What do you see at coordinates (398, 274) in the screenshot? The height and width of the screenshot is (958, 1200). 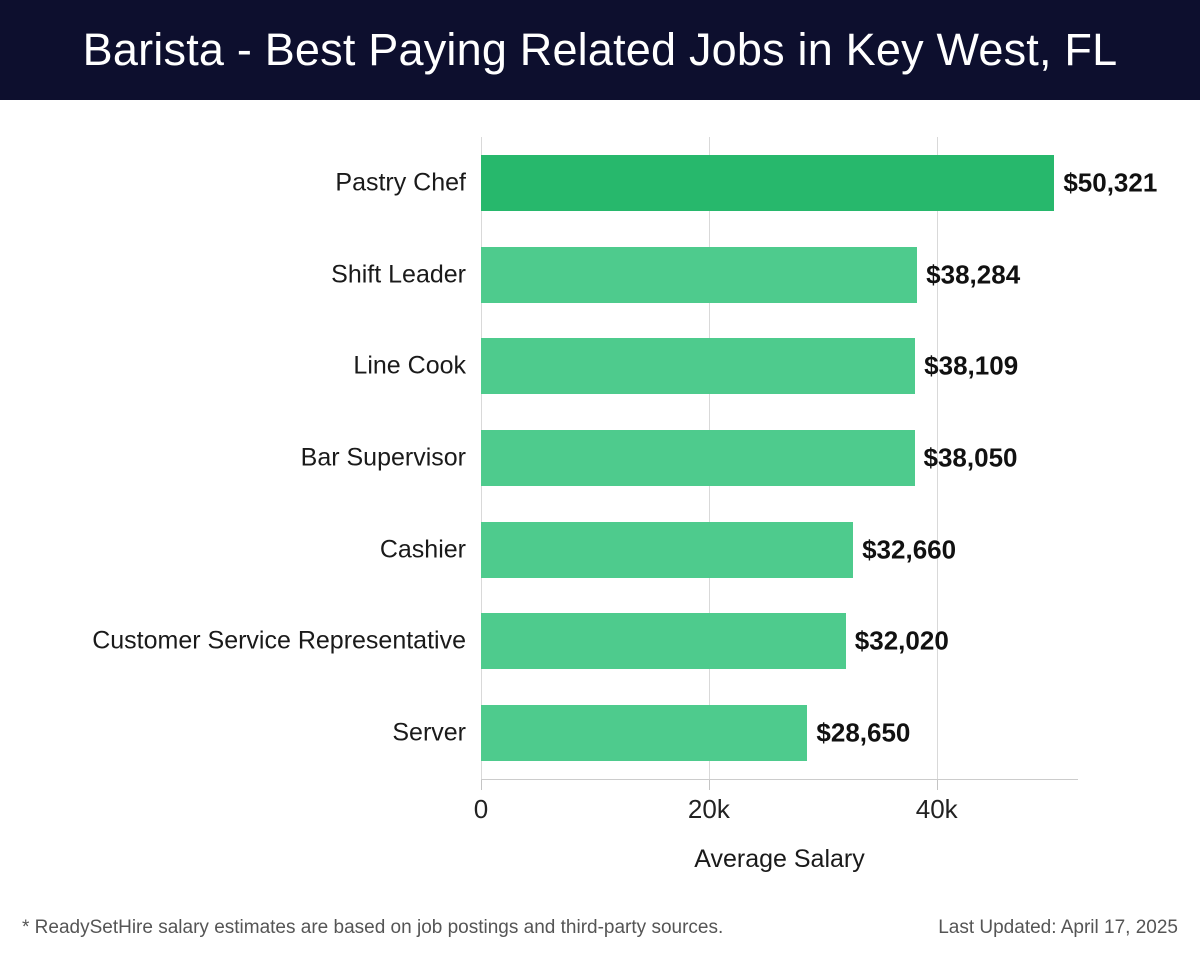 I see `category-label: Shift Leader` at bounding box center [398, 274].